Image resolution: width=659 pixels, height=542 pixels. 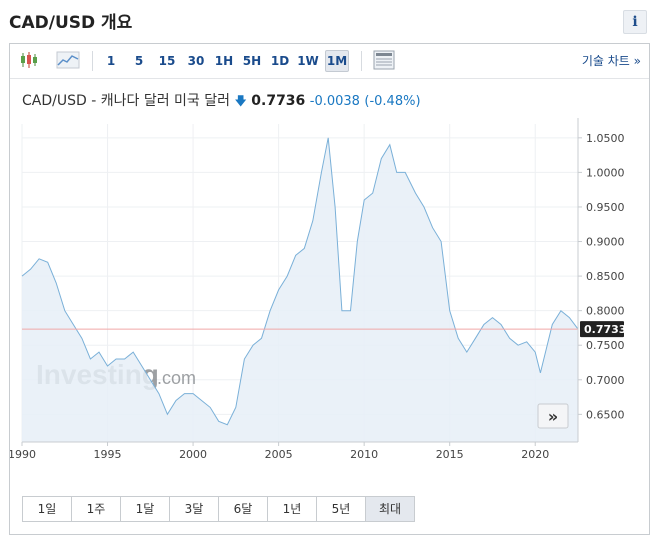 What do you see at coordinates (605, 414) in the screenshot?
I see `y-tick-label: 0.6500` at bounding box center [605, 414].